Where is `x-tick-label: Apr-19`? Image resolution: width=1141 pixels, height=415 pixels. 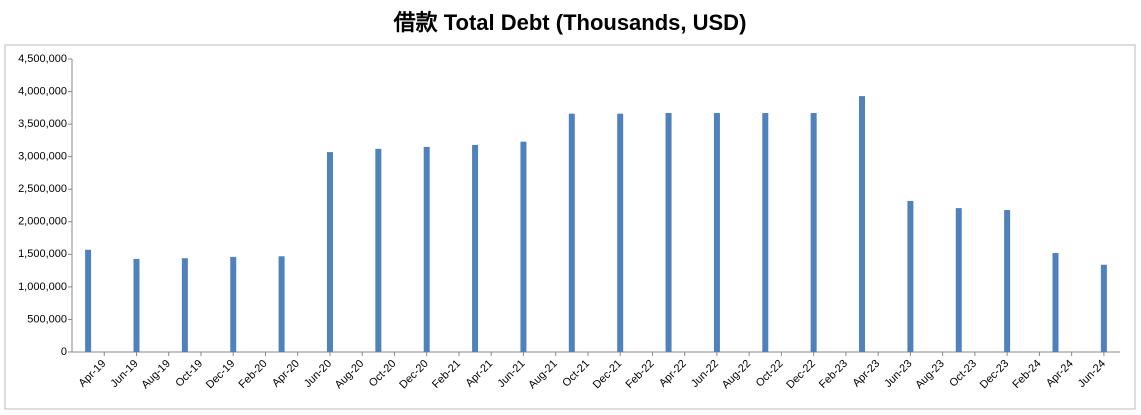
x-tick-label: Apr-19 is located at coordinates (93, 374).